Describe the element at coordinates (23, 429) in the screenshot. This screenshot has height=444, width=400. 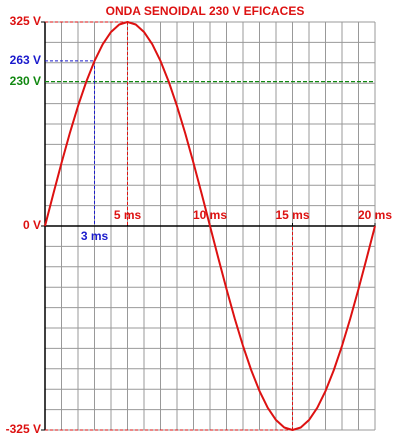
I see `y-tick-label: -325 V` at that location.